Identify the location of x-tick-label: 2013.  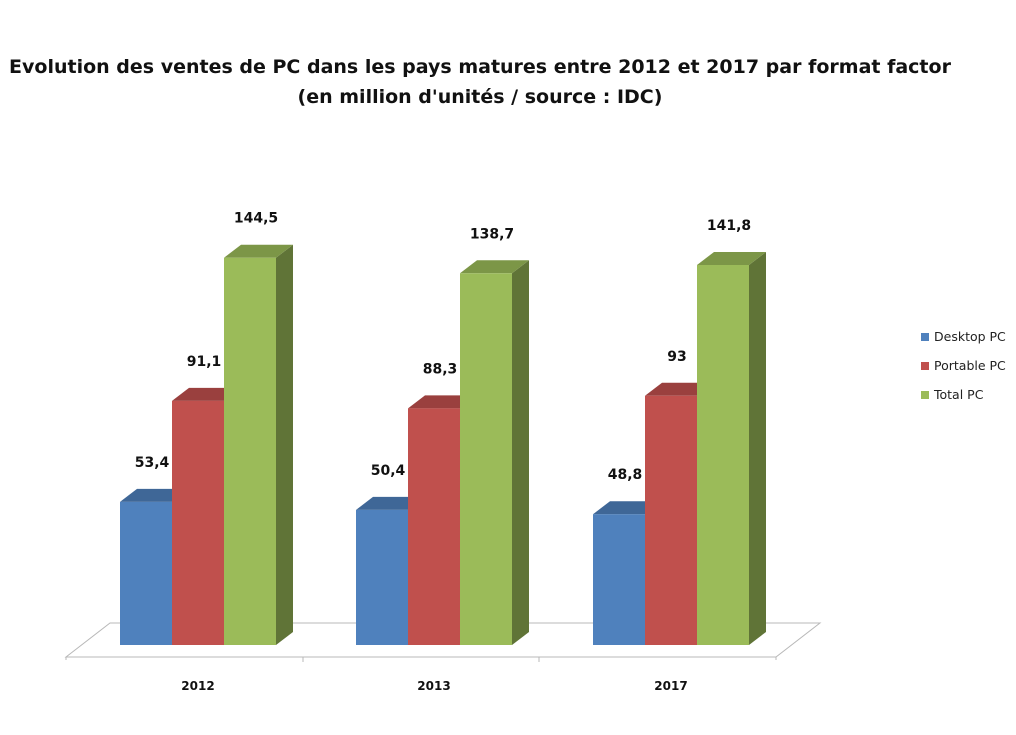
(433, 686).